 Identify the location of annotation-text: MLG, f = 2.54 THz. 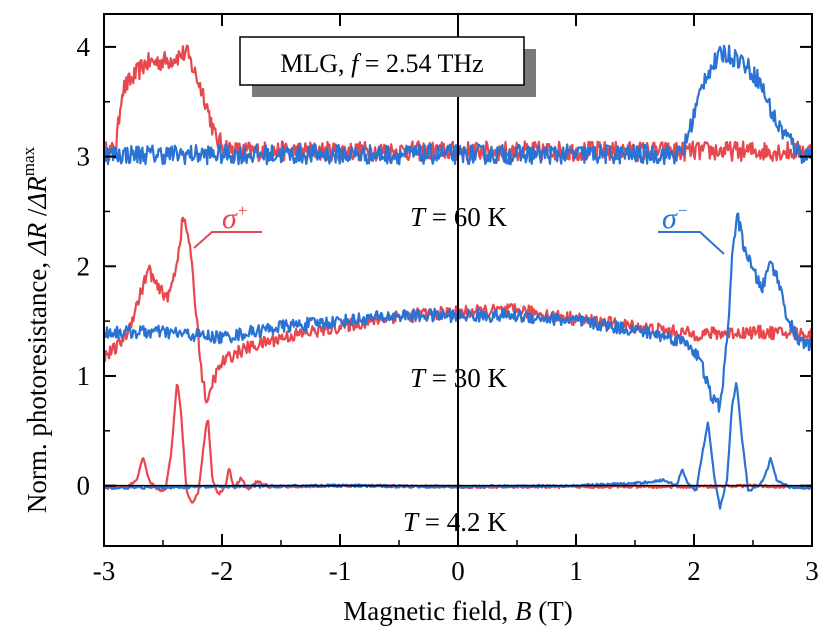
(381, 63).